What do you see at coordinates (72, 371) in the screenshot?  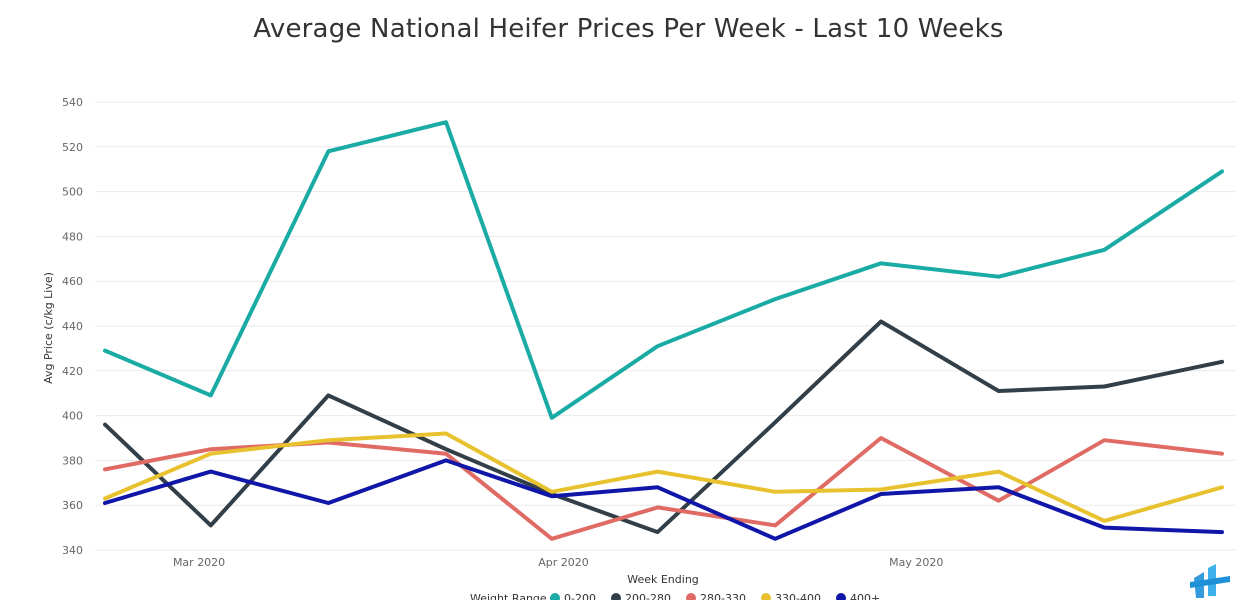 I see `y-tick-label: 420` at bounding box center [72, 371].